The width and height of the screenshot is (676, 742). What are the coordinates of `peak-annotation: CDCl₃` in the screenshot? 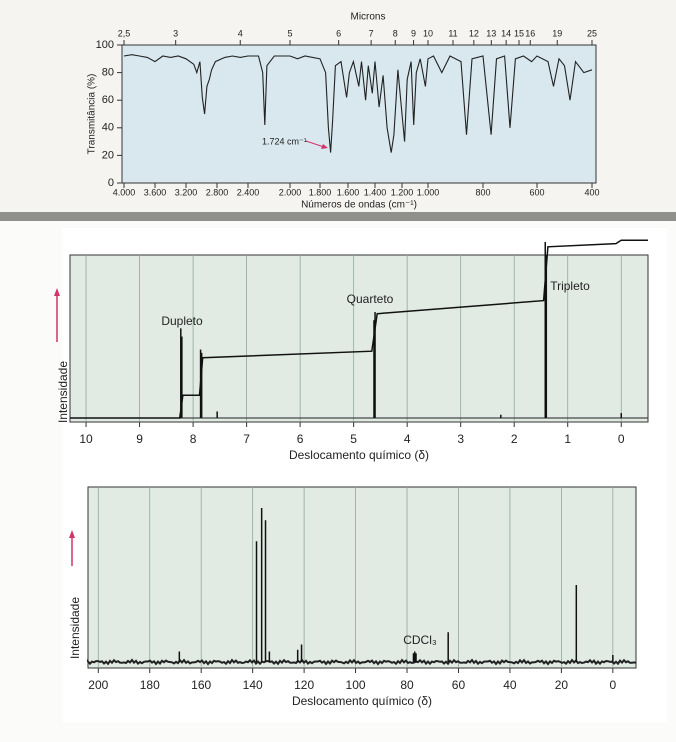 It's located at (420, 640).